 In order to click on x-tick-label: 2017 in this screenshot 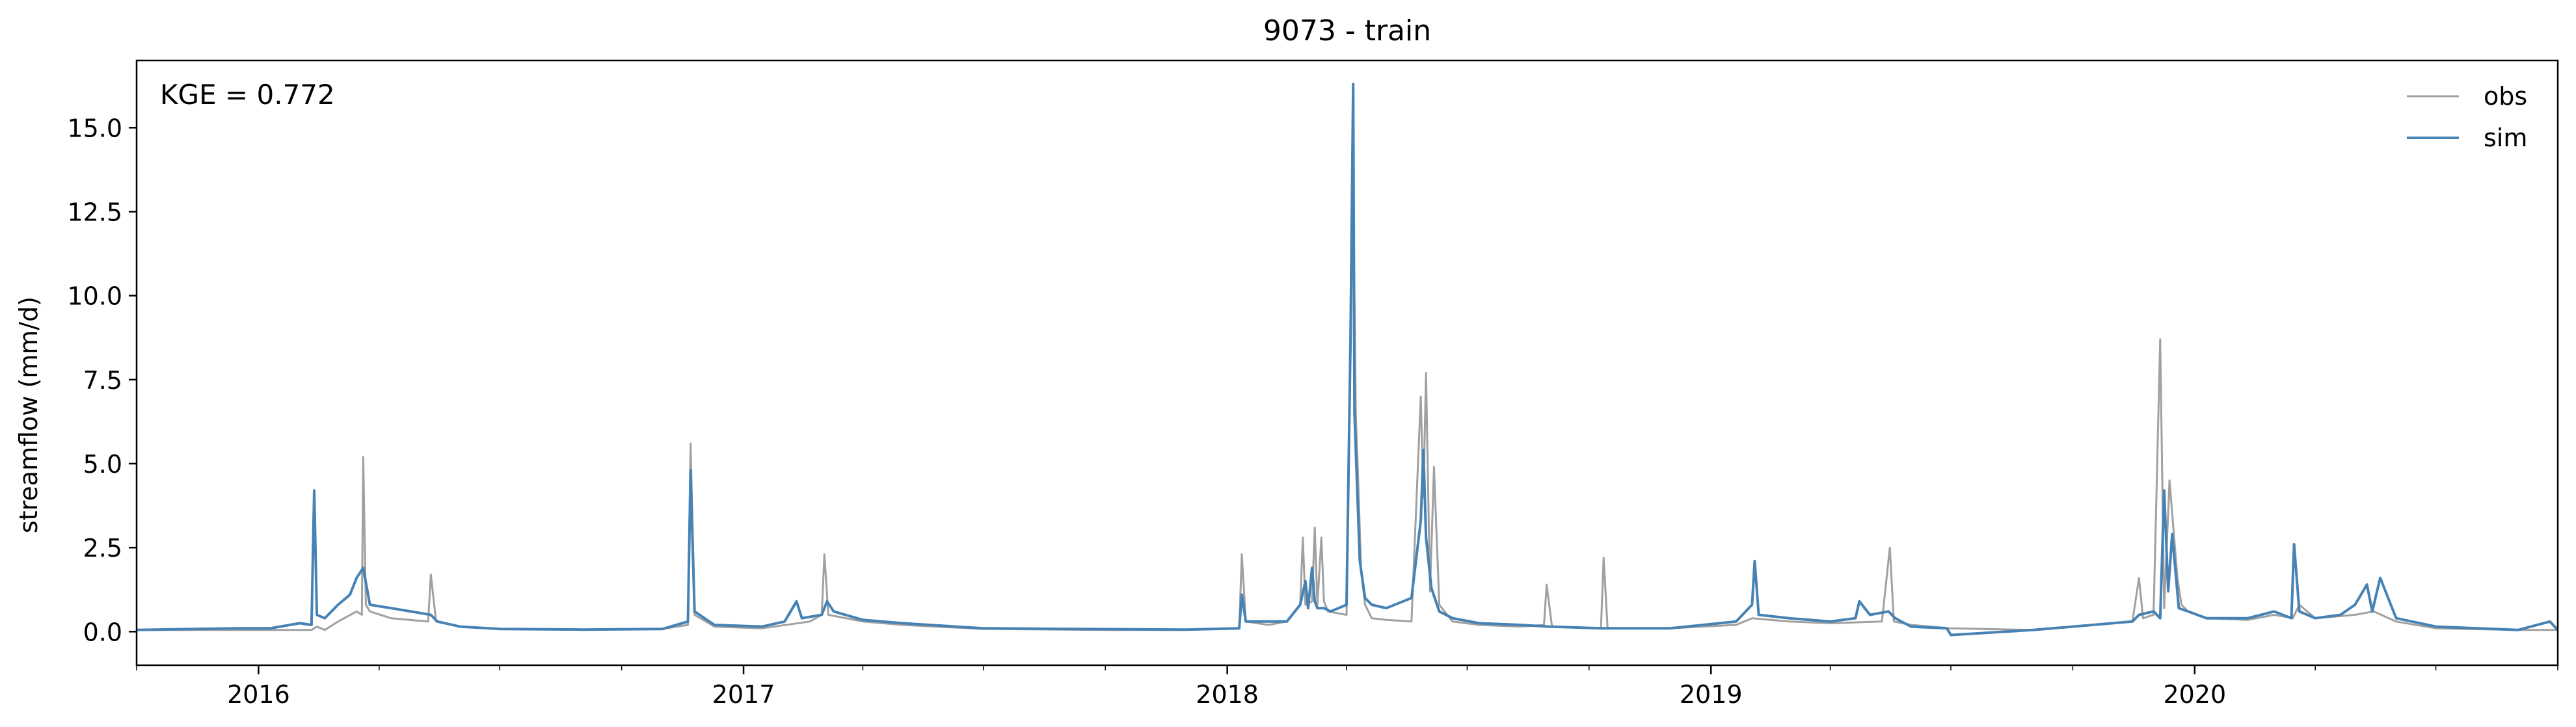, I will do `click(743, 694)`.